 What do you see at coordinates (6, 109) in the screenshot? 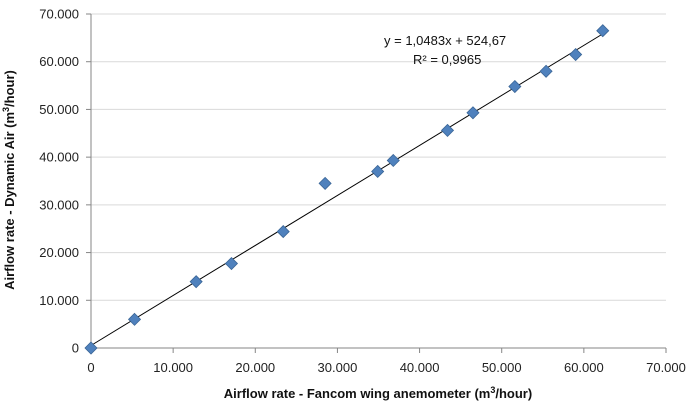
I see `y-axis-title-sup: 3` at bounding box center [6, 109].